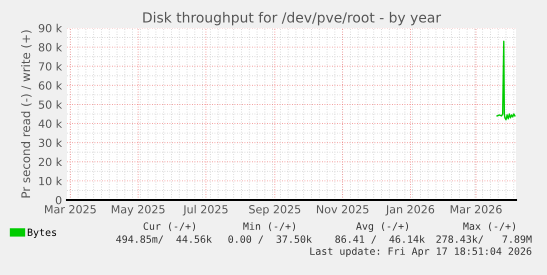 The image size is (547, 275). I want to click on y-tick-label: 70 k, so click(50, 66).